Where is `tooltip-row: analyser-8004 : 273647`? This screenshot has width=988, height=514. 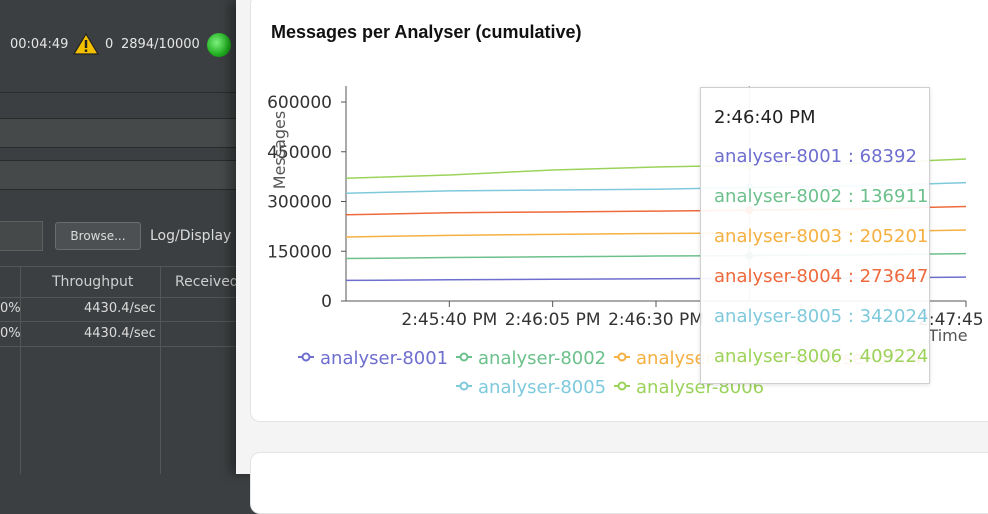 tooltip-row: analyser-8004 : 273647 is located at coordinates (821, 276).